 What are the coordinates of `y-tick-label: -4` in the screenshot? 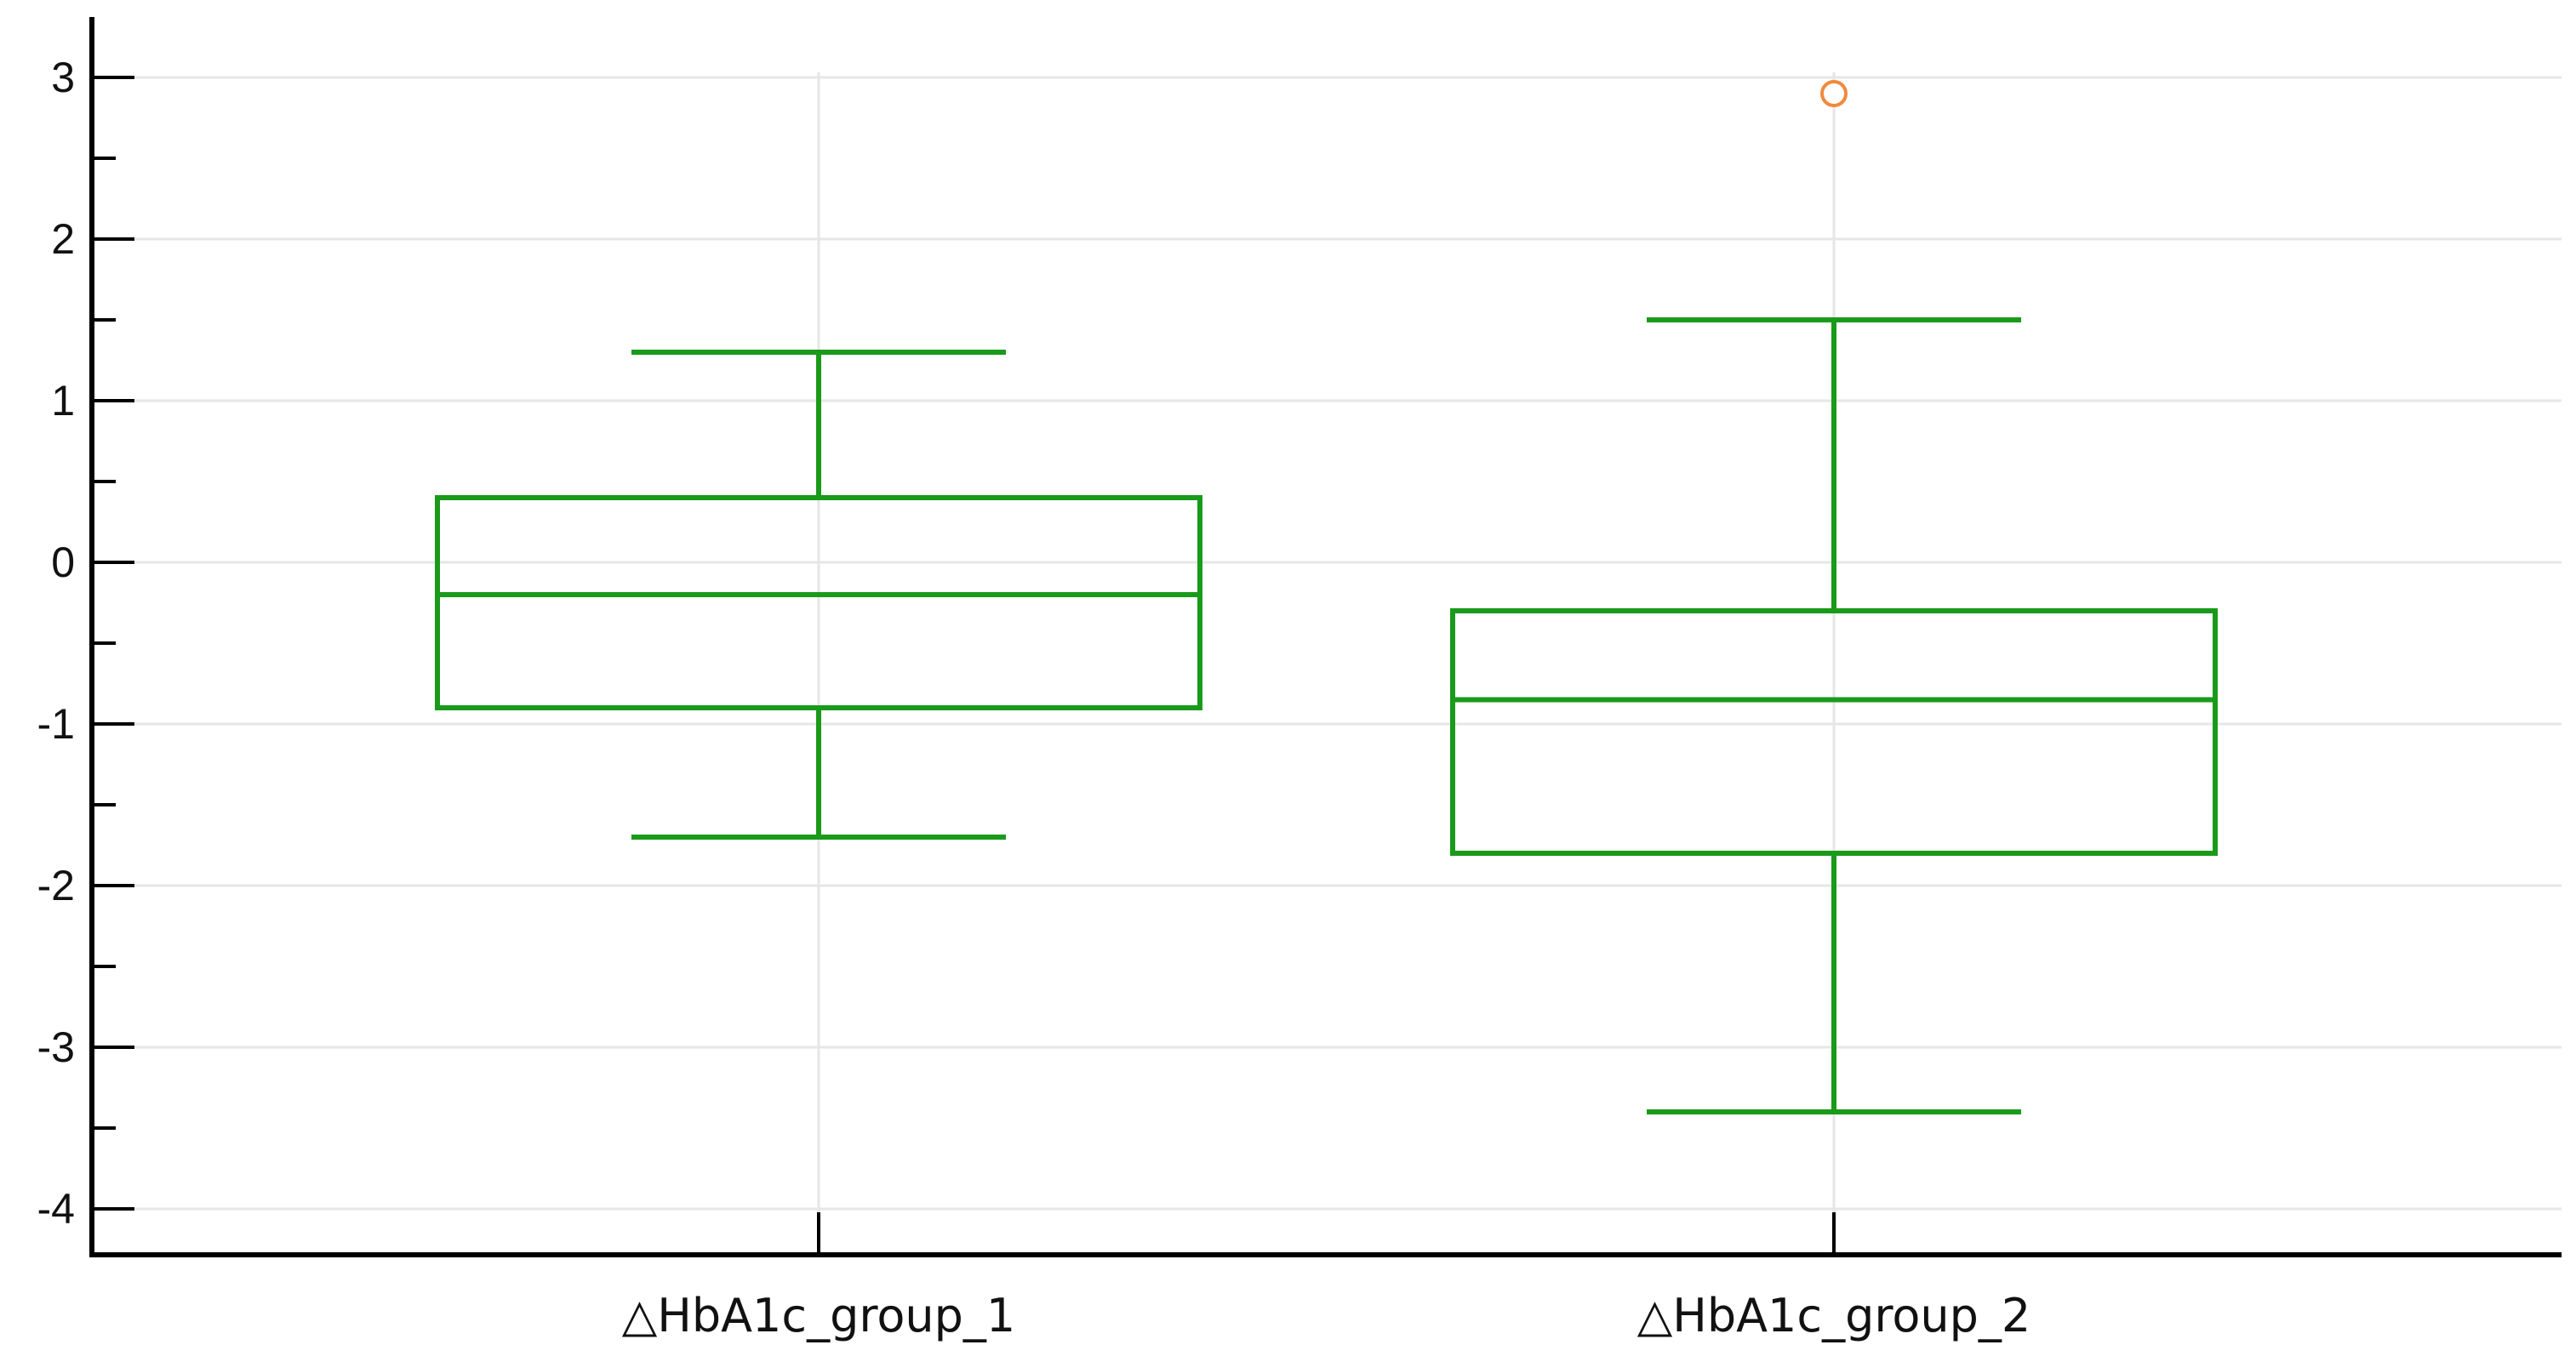 It's located at (56, 1209).